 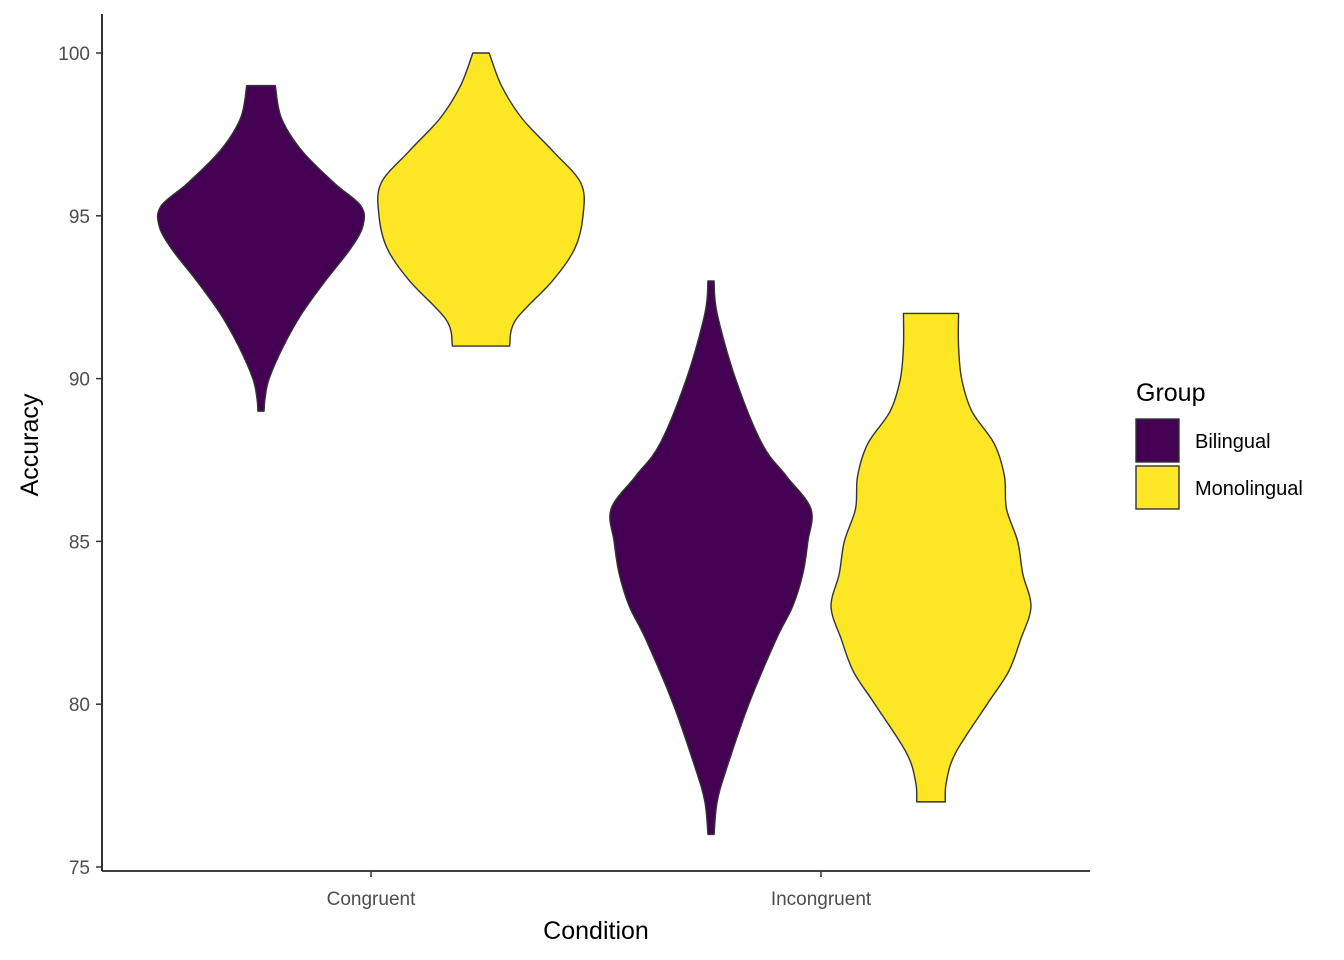 What do you see at coordinates (79, 380) in the screenshot?
I see `y-tick-label: 90` at bounding box center [79, 380].